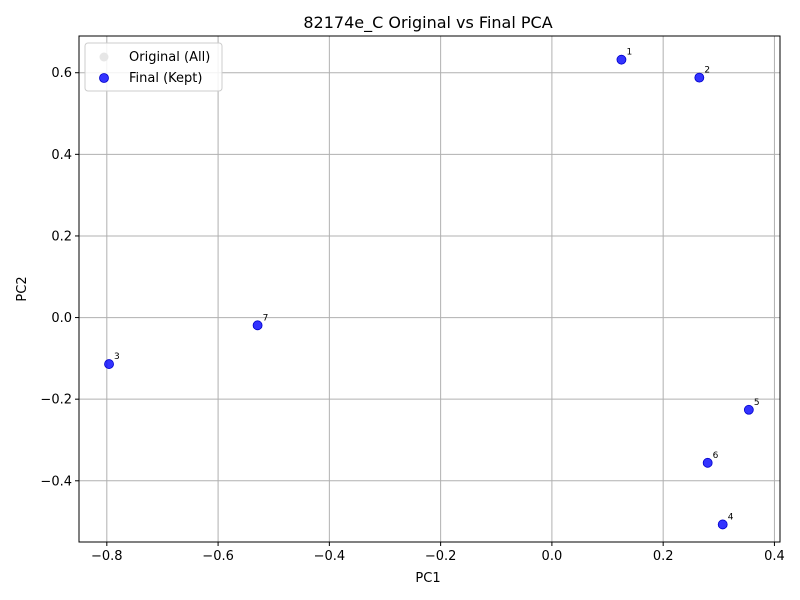 The width and height of the screenshot is (800, 600). Describe the element at coordinates (107, 556) in the screenshot. I see `x-tick-label: −0.8` at that location.